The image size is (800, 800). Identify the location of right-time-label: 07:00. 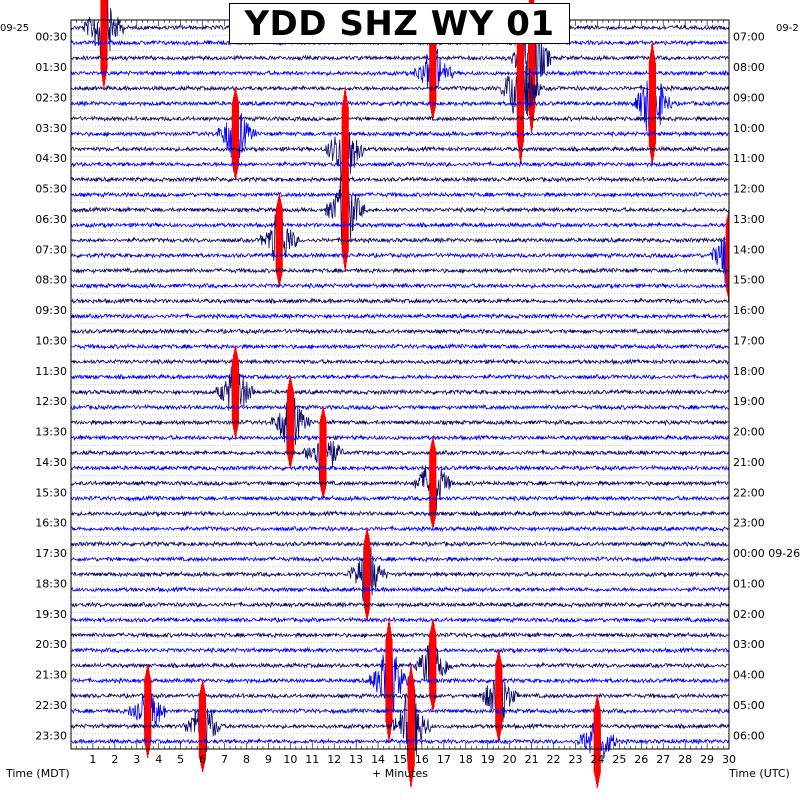
(749, 37).